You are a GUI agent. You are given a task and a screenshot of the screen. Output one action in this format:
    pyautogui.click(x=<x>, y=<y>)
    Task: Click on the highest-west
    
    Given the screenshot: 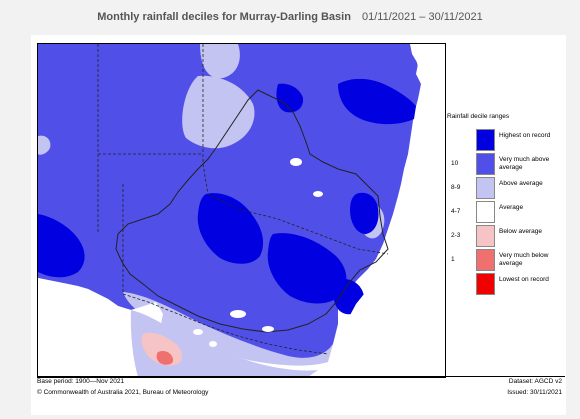 What is the action you would take?
    pyautogui.click(x=61, y=246)
    